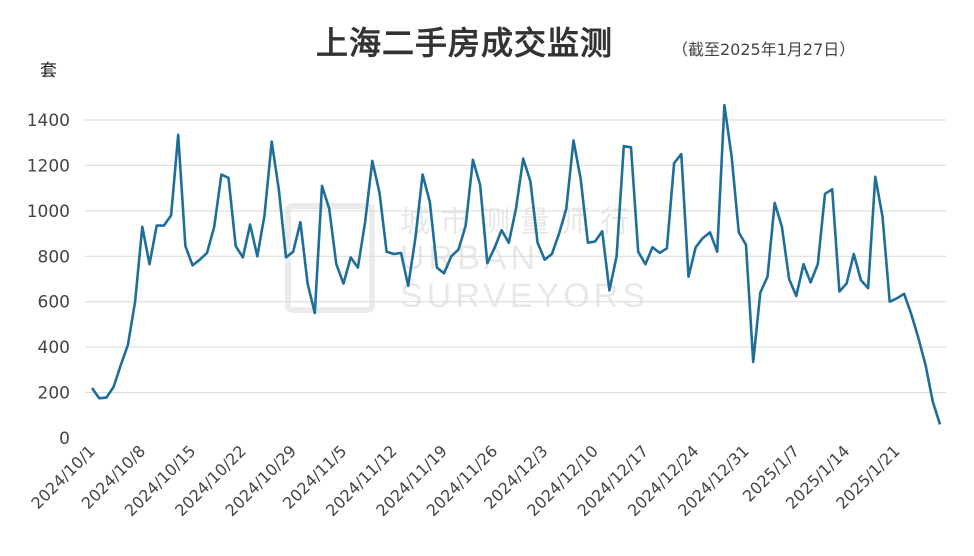 The width and height of the screenshot is (974, 556). I want to click on y-tick-label: 600, so click(54, 303).